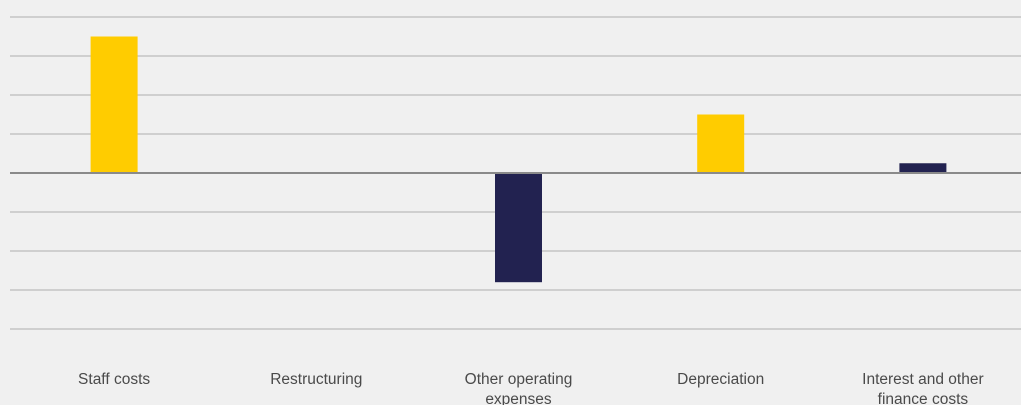  I want to click on category-label-line: Other operating, so click(519, 379).